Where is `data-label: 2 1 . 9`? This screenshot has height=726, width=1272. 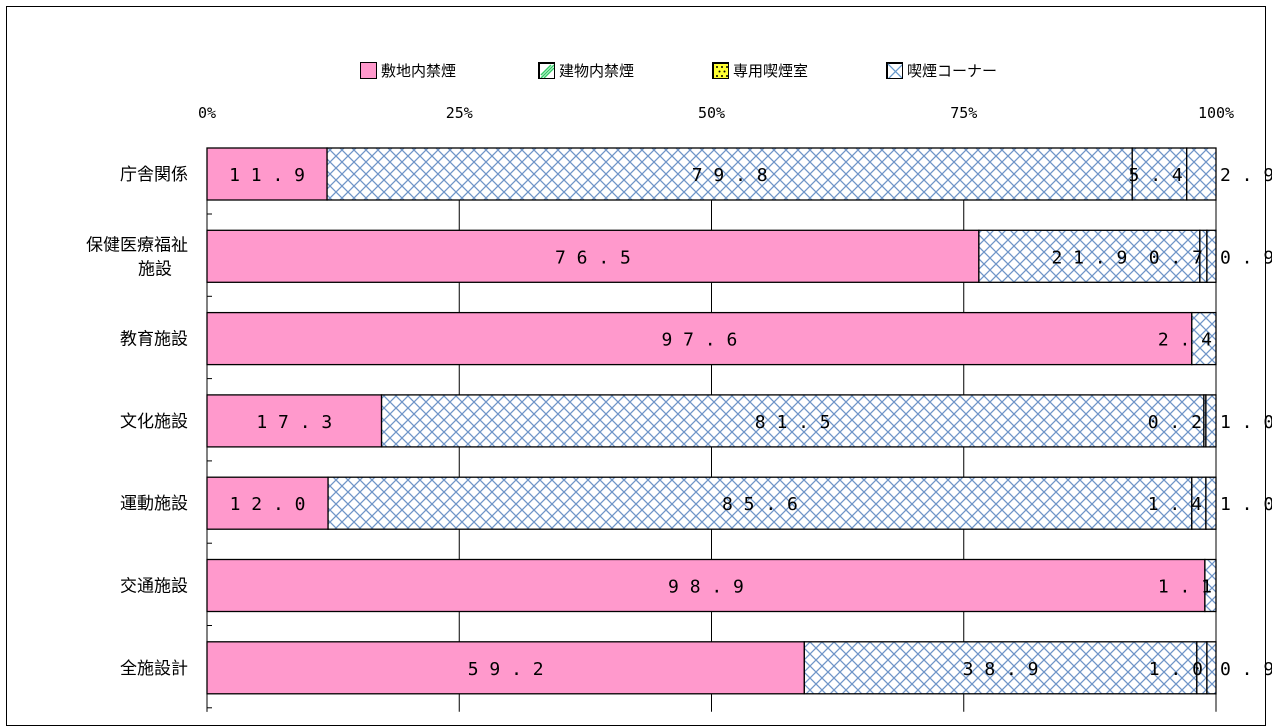
data-label: 2 1 . 9 is located at coordinates (1089, 257).